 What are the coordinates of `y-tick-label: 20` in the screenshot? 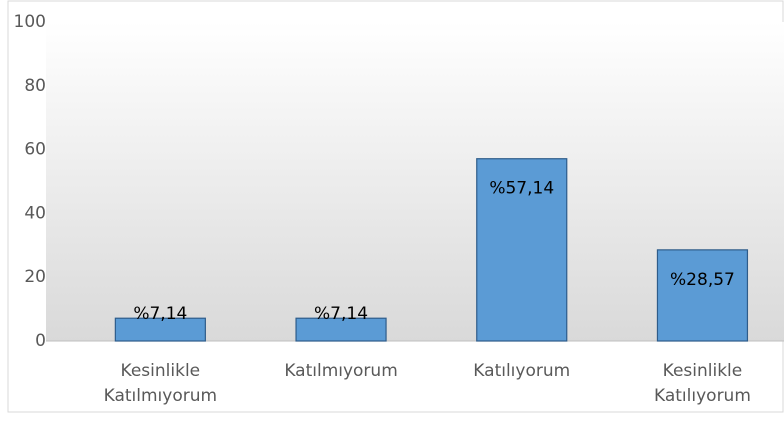 It's located at (35, 277).